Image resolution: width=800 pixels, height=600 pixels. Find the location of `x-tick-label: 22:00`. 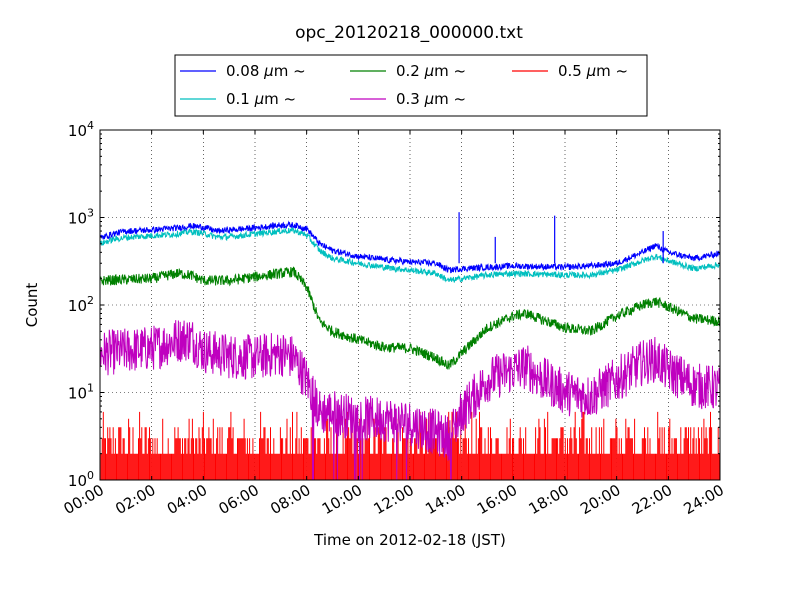

x-tick-label: 22:00 is located at coordinates (652, 499).